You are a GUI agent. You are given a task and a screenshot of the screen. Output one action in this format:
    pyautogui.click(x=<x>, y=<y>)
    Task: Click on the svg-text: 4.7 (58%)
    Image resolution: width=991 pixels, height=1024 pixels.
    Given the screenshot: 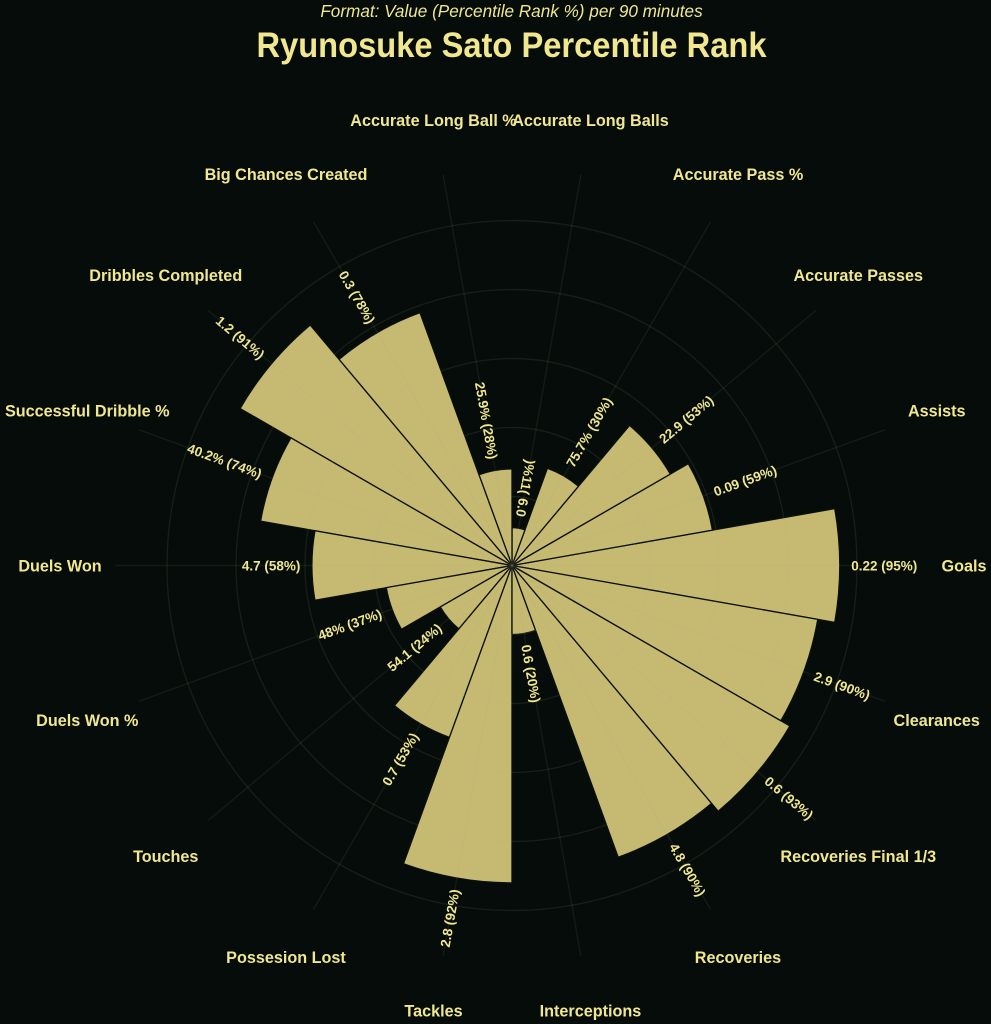 What is the action you would take?
    pyautogui.click(x=271, y=565)
    